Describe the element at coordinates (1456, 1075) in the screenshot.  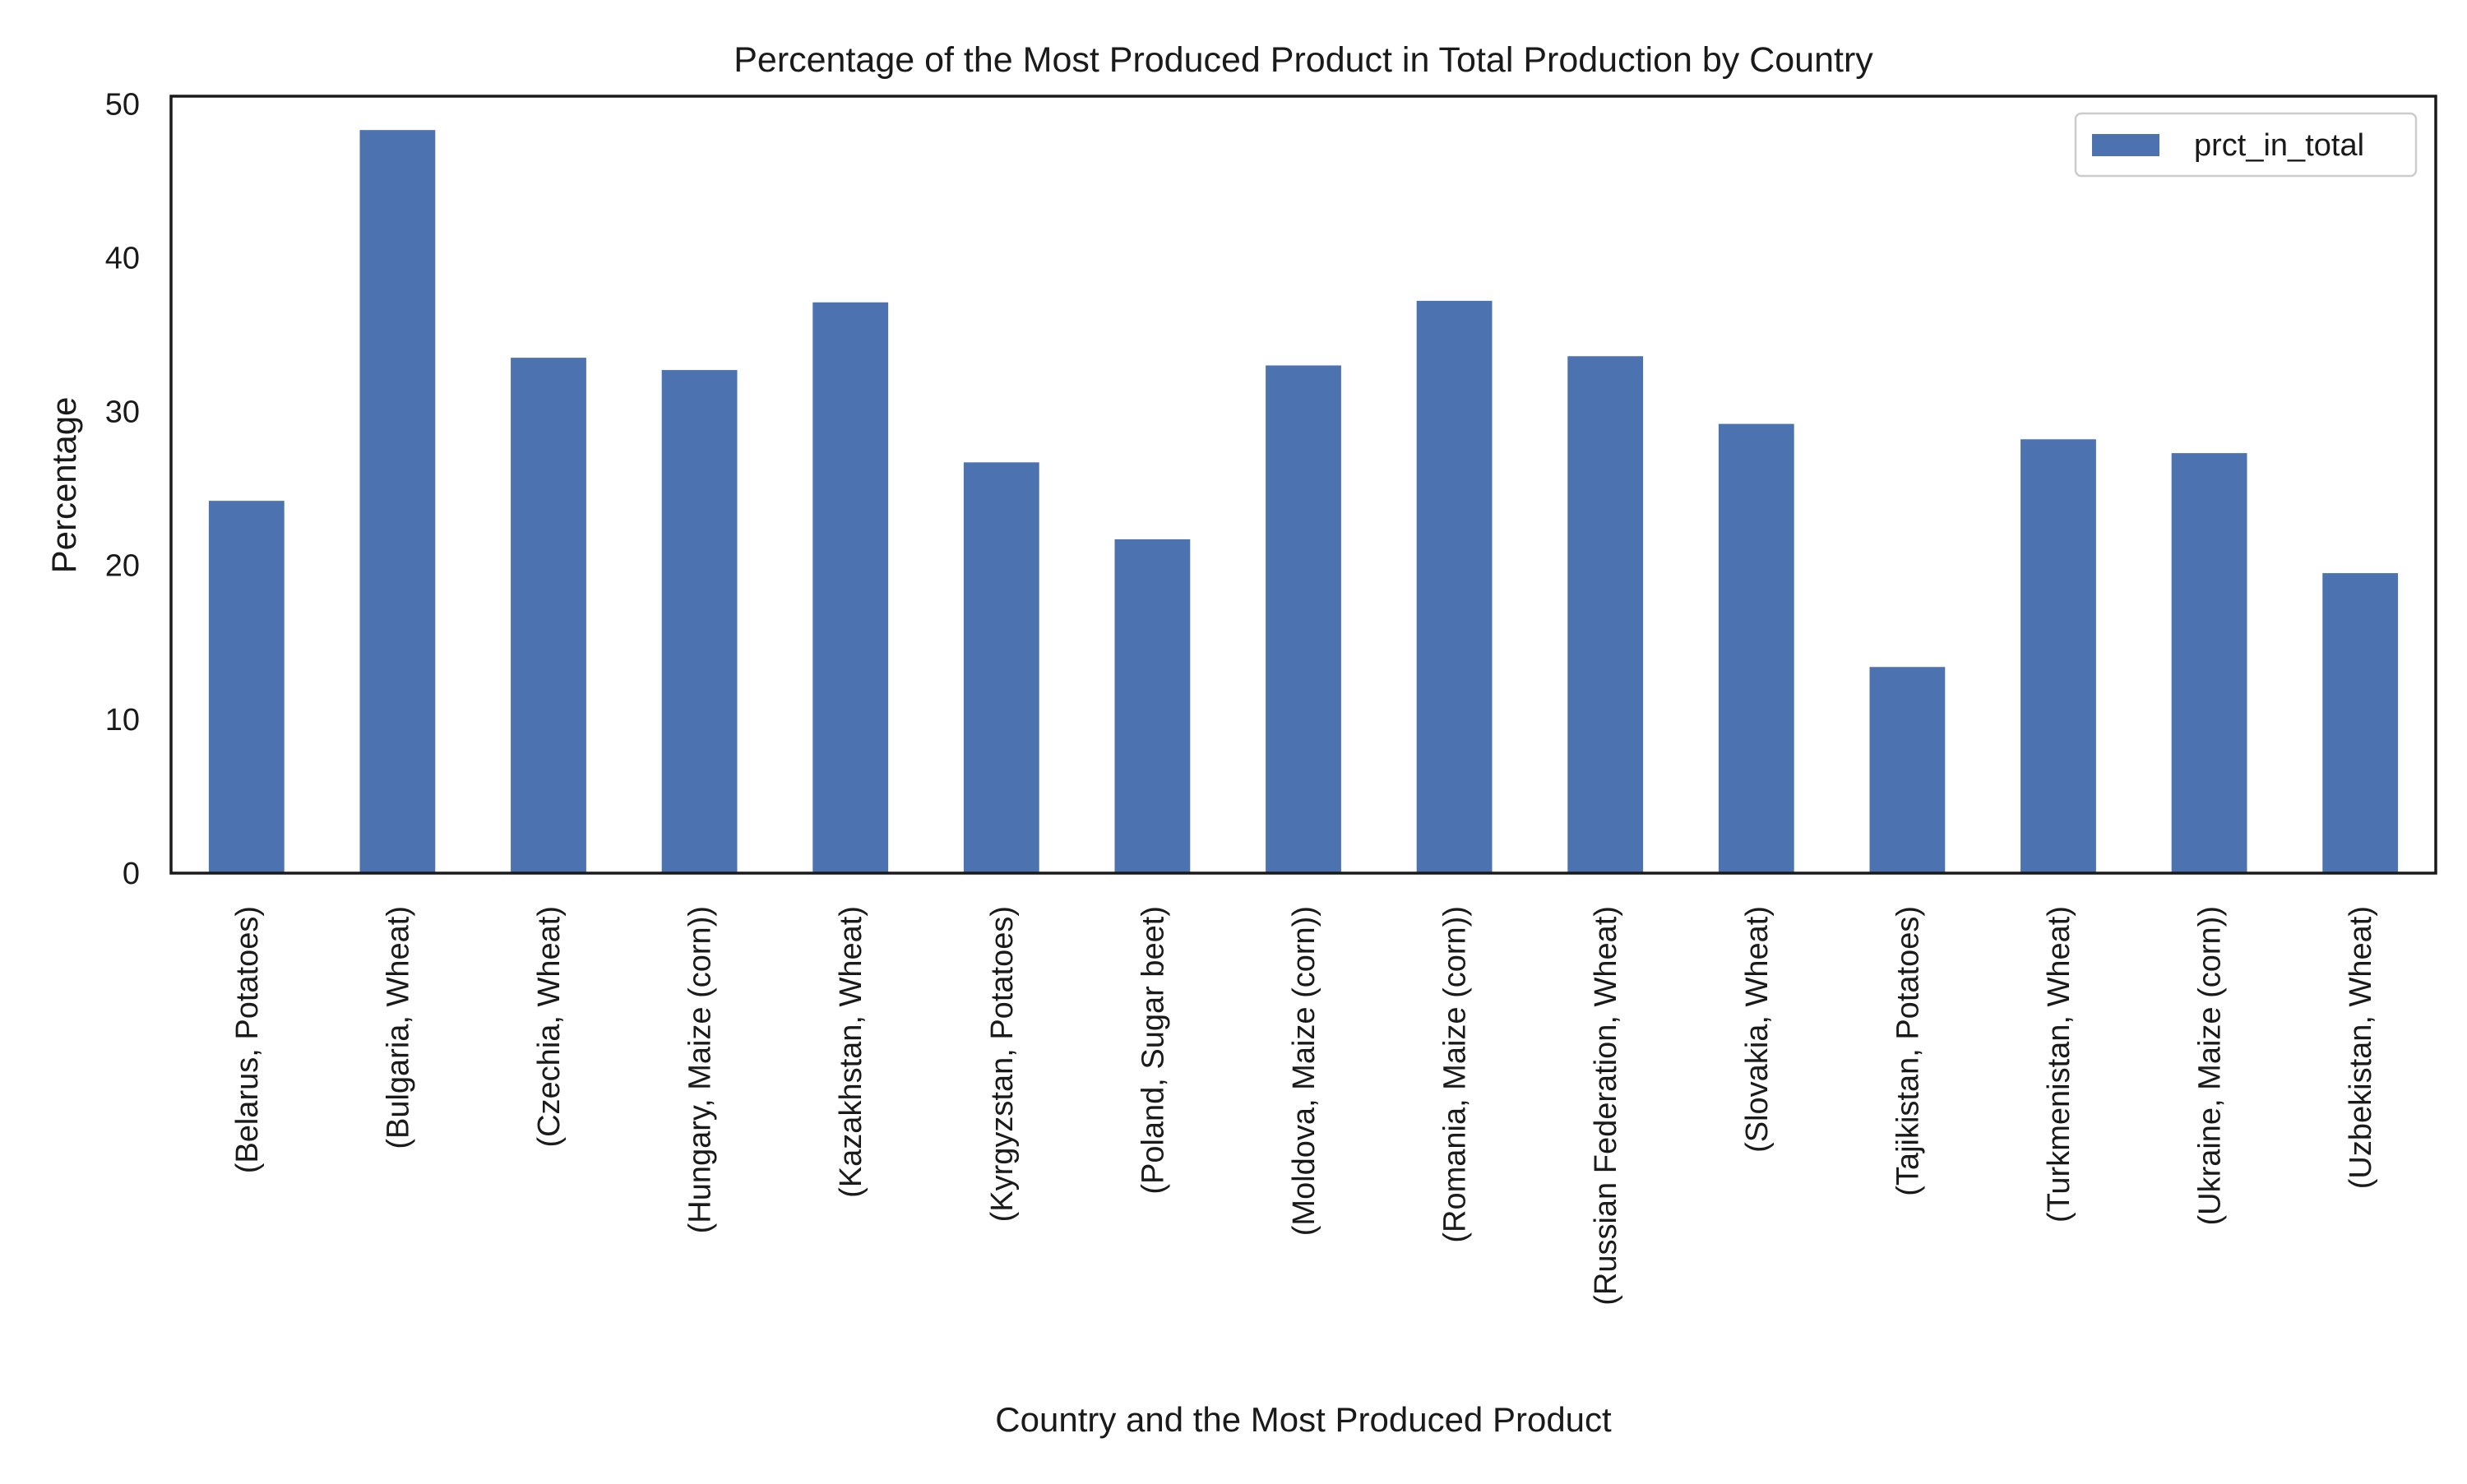
I see `x-tick-label-8: (Romania, Maize (corn))` at that location.